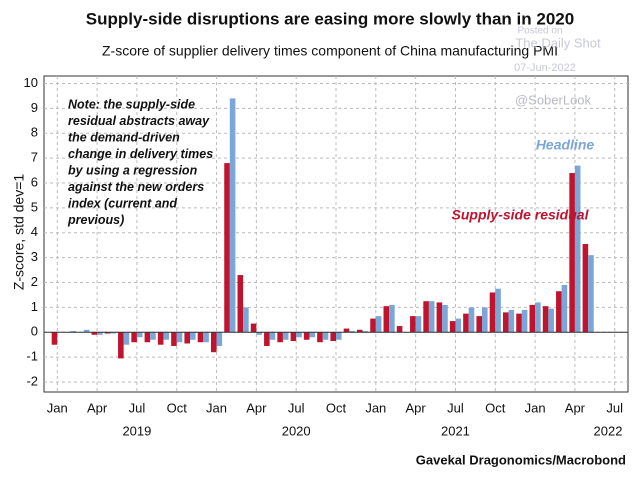 This screenshot has width=639, height=480. What do you see at coordinates (34, 256) in the screenshot?
I see `y-tick-label: 3` at bounding box center [34, 256].